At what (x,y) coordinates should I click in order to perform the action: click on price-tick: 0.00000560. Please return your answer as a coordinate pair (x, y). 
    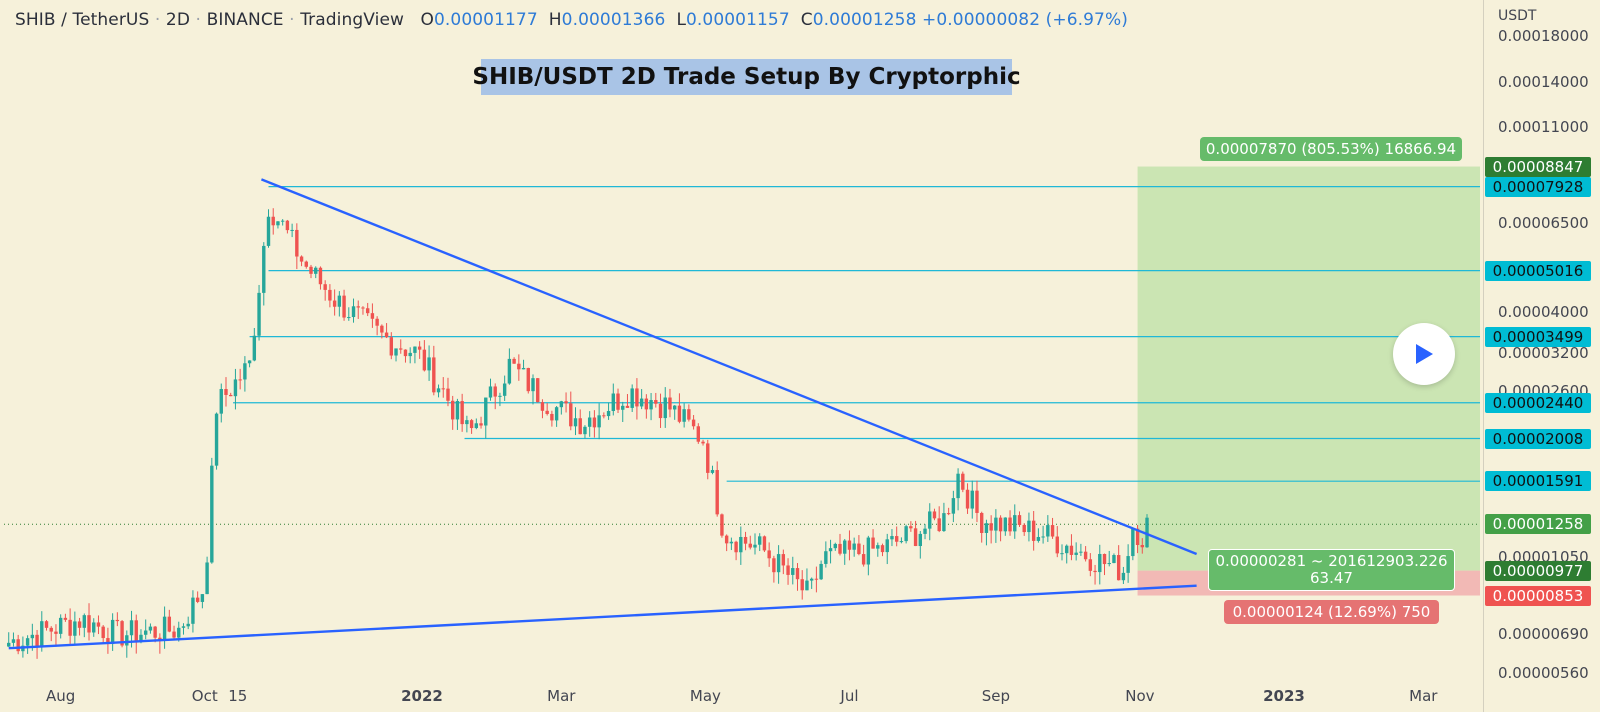
    Looking at the image, I should click on (1543, 672).